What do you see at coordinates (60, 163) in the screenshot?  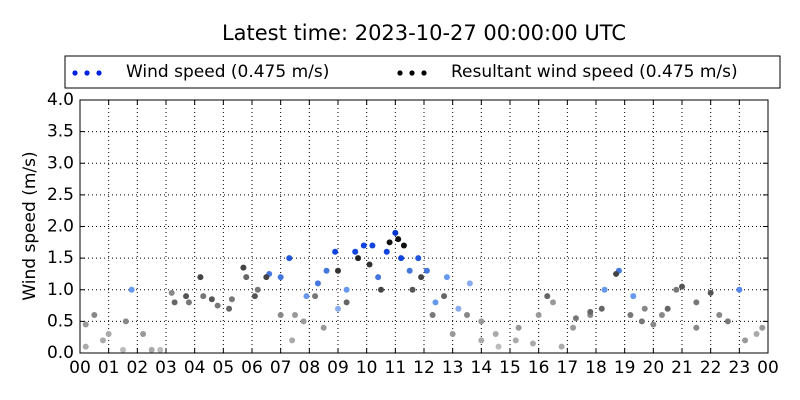 I see `y-tick-label: 3.0` at bounding box center [60, 163].